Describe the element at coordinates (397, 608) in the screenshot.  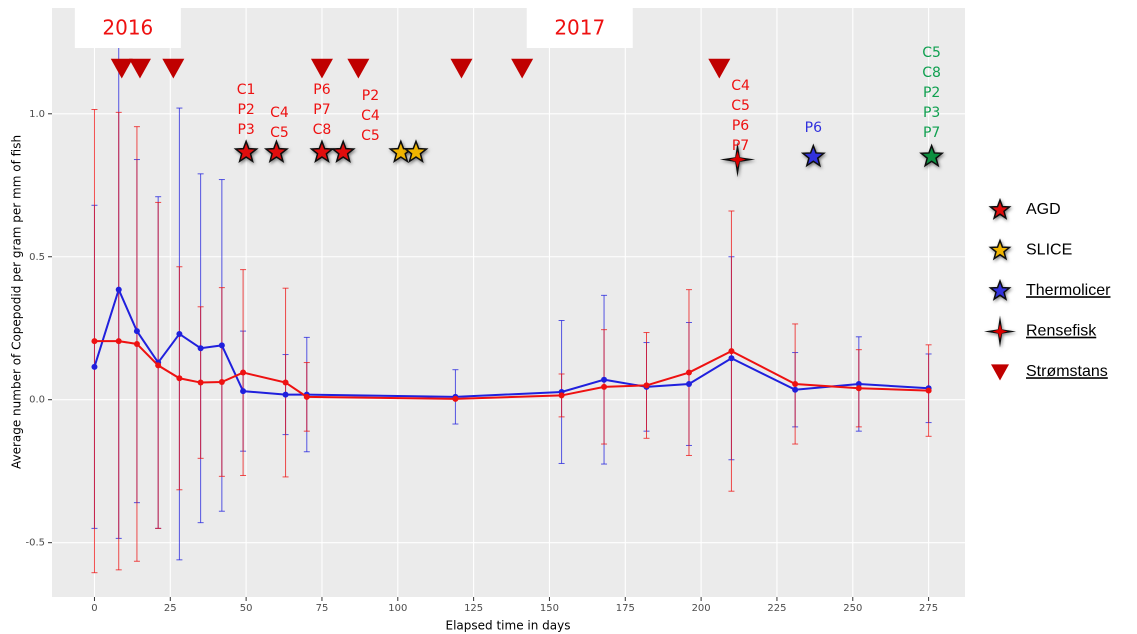
I see `x-tick-label: 100` at that location.